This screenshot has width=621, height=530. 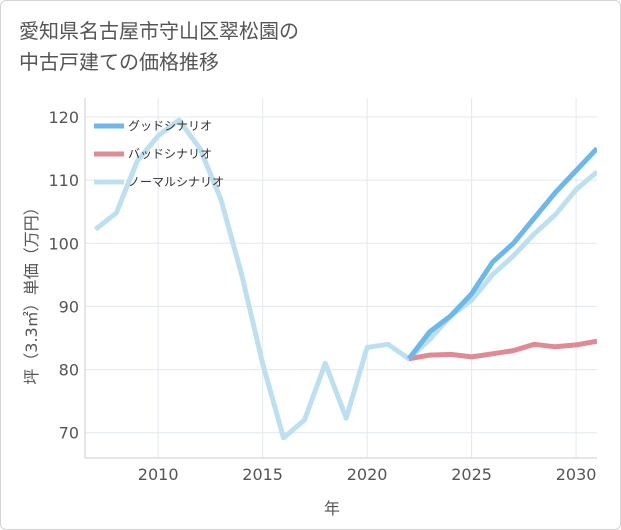 I want to click on y-tick-label-100: 100, so click(x=63, y=243).